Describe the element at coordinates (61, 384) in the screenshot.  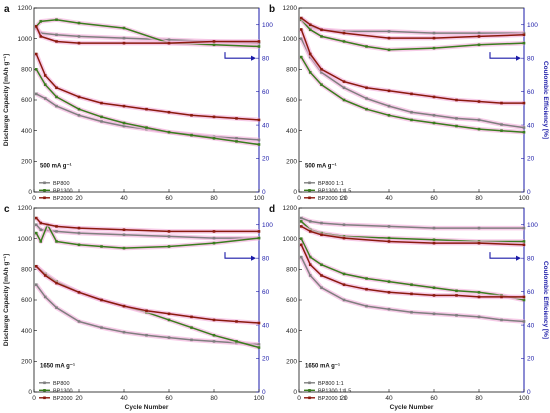
I see `legend-label: BP800` at that location.